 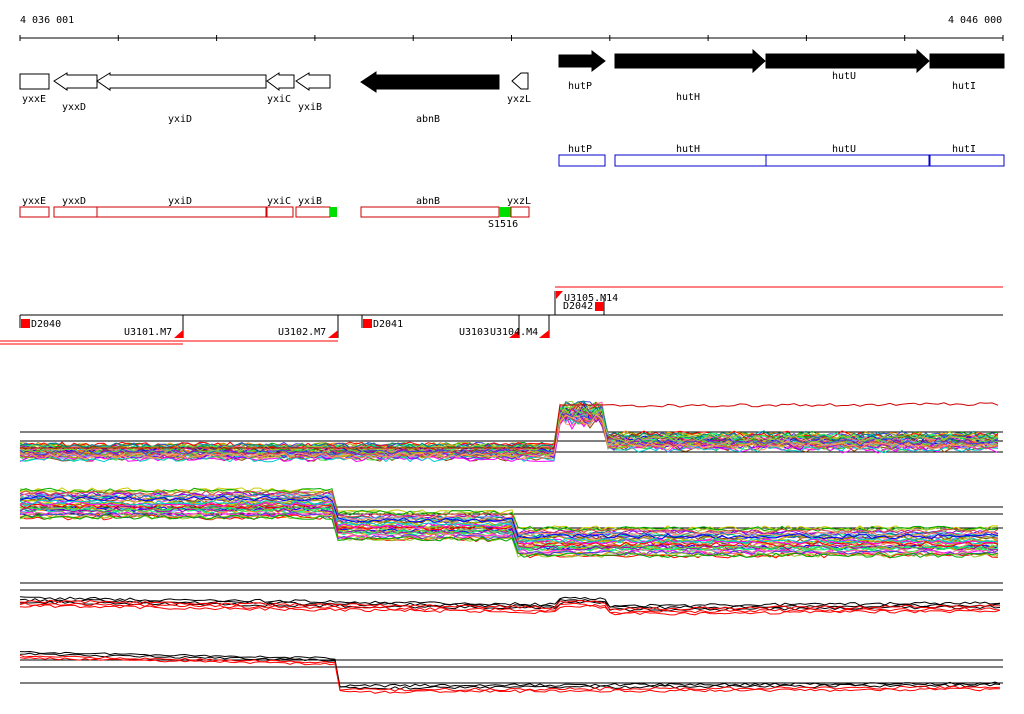 I want to click on segment-label-U3103: U3103, so click(x=474, y=332).